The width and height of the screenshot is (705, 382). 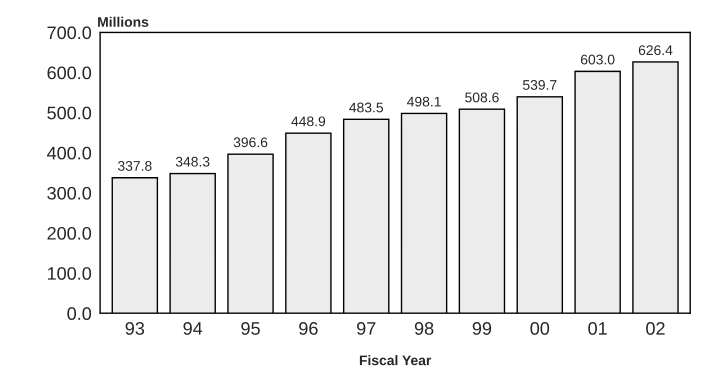 What do you see at coordinates (308, 121) in the screenshot?
I see `data-label: 448.9` at bounding box center [308, 121].